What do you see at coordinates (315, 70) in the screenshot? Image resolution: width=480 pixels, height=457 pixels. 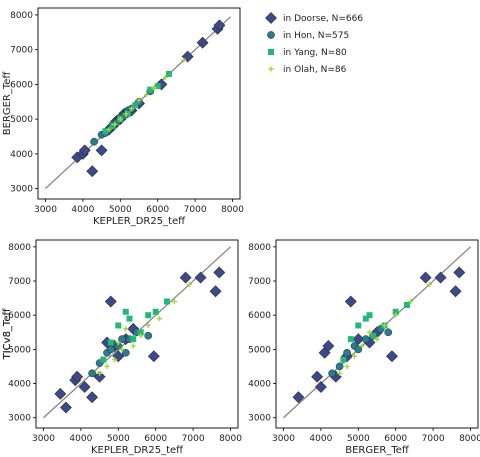 I see `legend-label: in Olah, N=86` at bounding box center [315, 70].